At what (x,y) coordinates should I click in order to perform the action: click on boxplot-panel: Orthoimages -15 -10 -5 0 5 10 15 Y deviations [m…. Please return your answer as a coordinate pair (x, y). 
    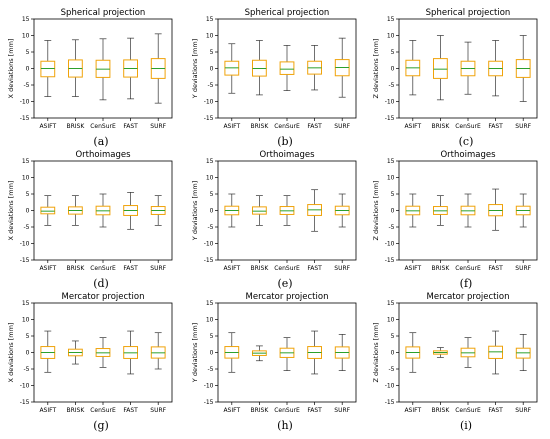
    Looking at the image, I should click on (274, 220).